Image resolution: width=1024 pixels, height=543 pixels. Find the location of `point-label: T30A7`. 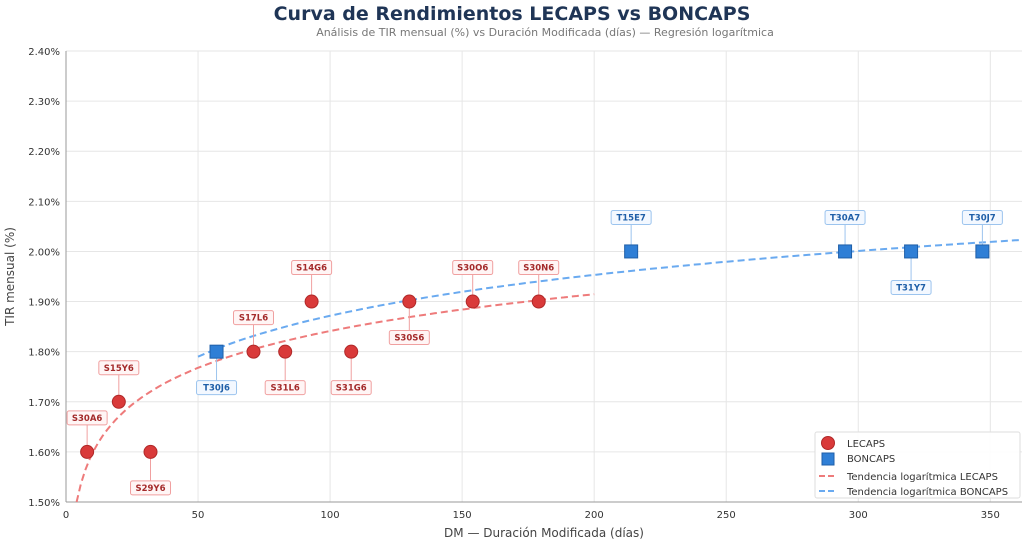

point-label: T30A7 is located at coordinates (845, 218).